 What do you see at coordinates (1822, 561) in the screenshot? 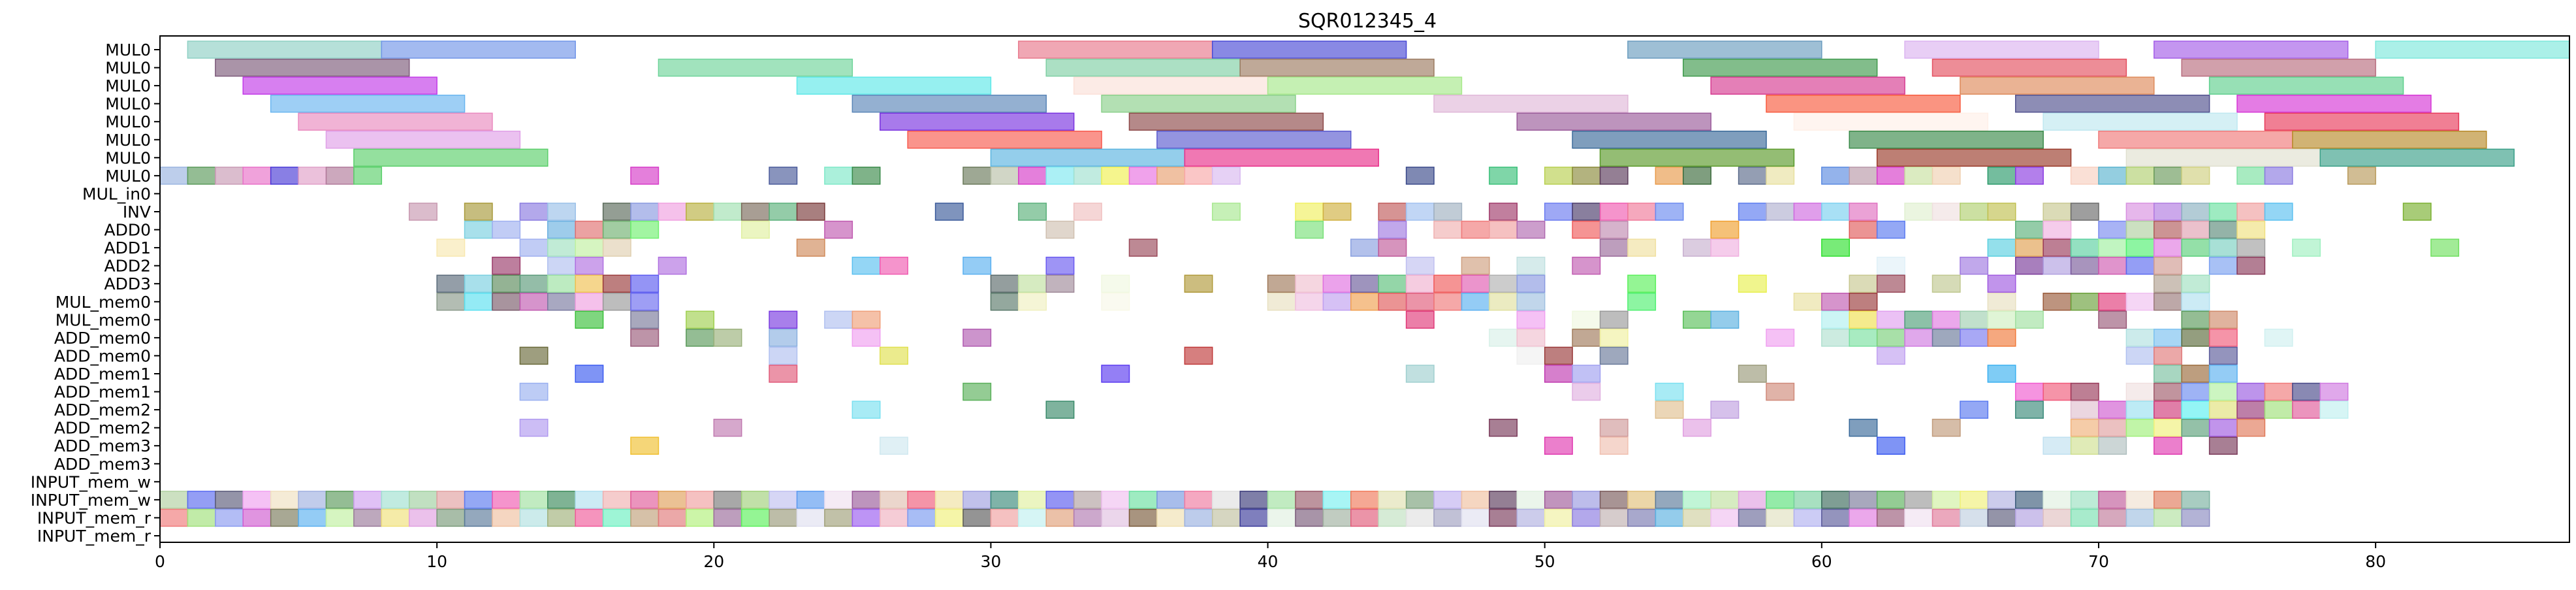
I see `x-tick-label: 60` at bounding box center [1822, 561].